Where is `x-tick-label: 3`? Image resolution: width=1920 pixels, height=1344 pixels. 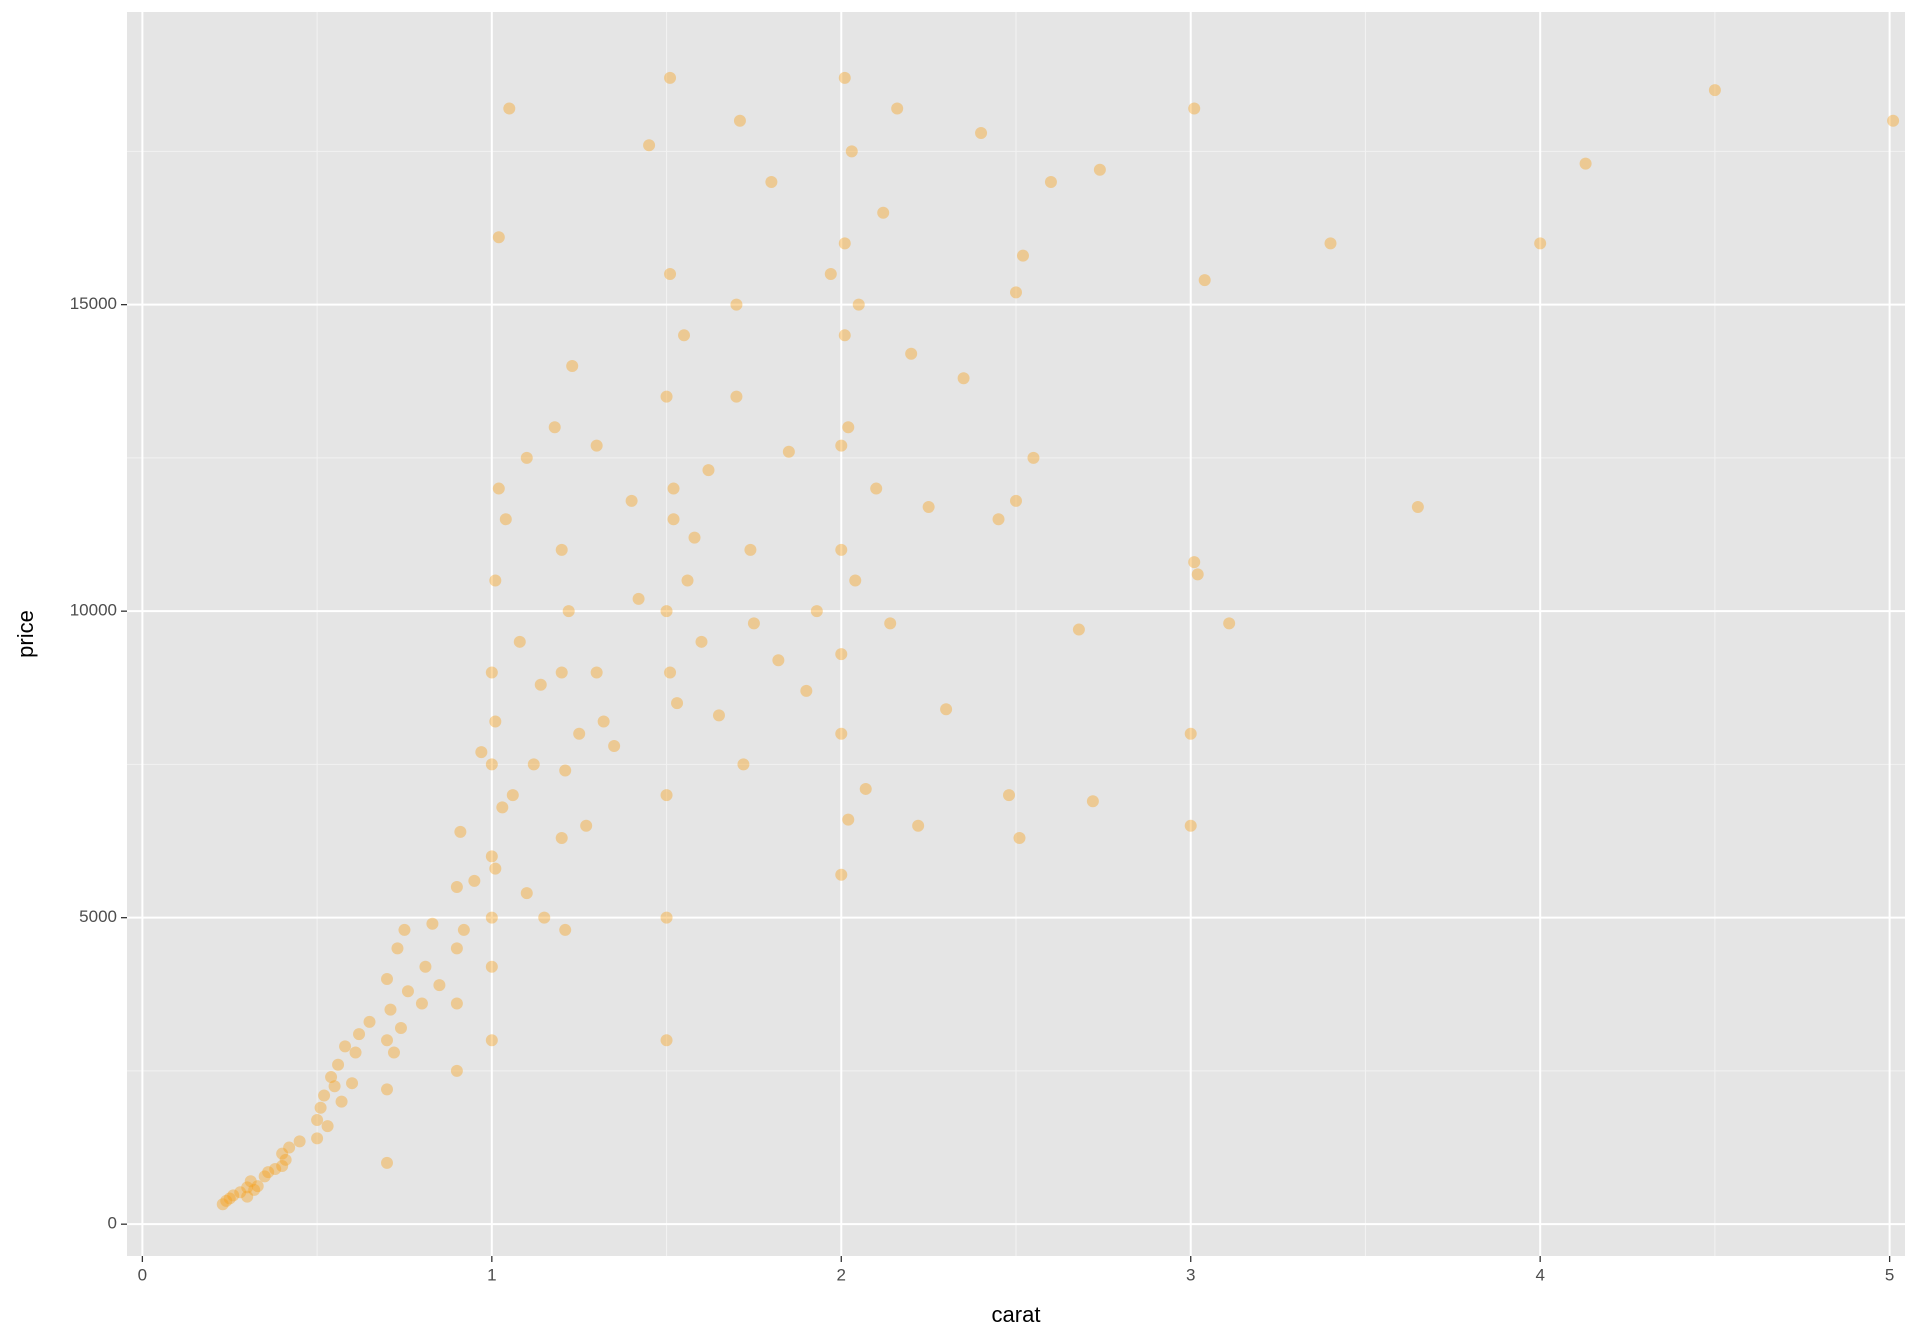
x-tick-label: 3 is located at coordinates (1190, 1274).